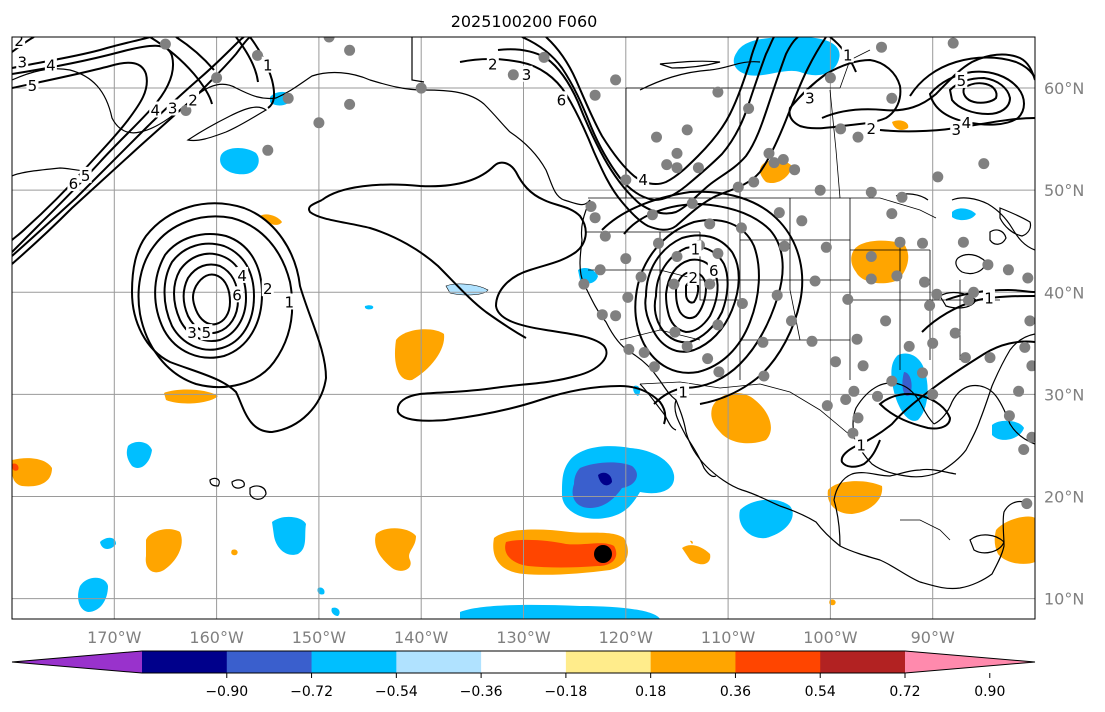 Image resolution: width=1105 pixels, height=712 pixels. I want to click on storm-center-marker, so click(603, 554).